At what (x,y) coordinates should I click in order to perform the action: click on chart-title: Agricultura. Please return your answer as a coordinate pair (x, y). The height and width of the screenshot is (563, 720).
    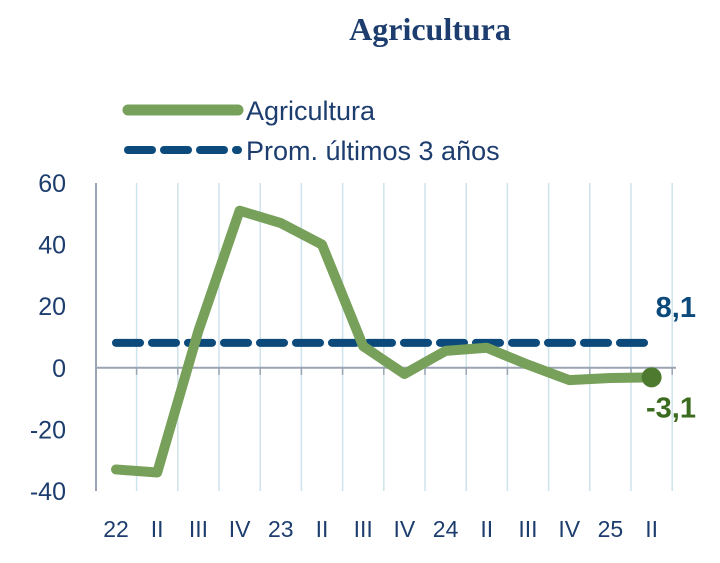
    Looking at the image, I should click on (430, 29).